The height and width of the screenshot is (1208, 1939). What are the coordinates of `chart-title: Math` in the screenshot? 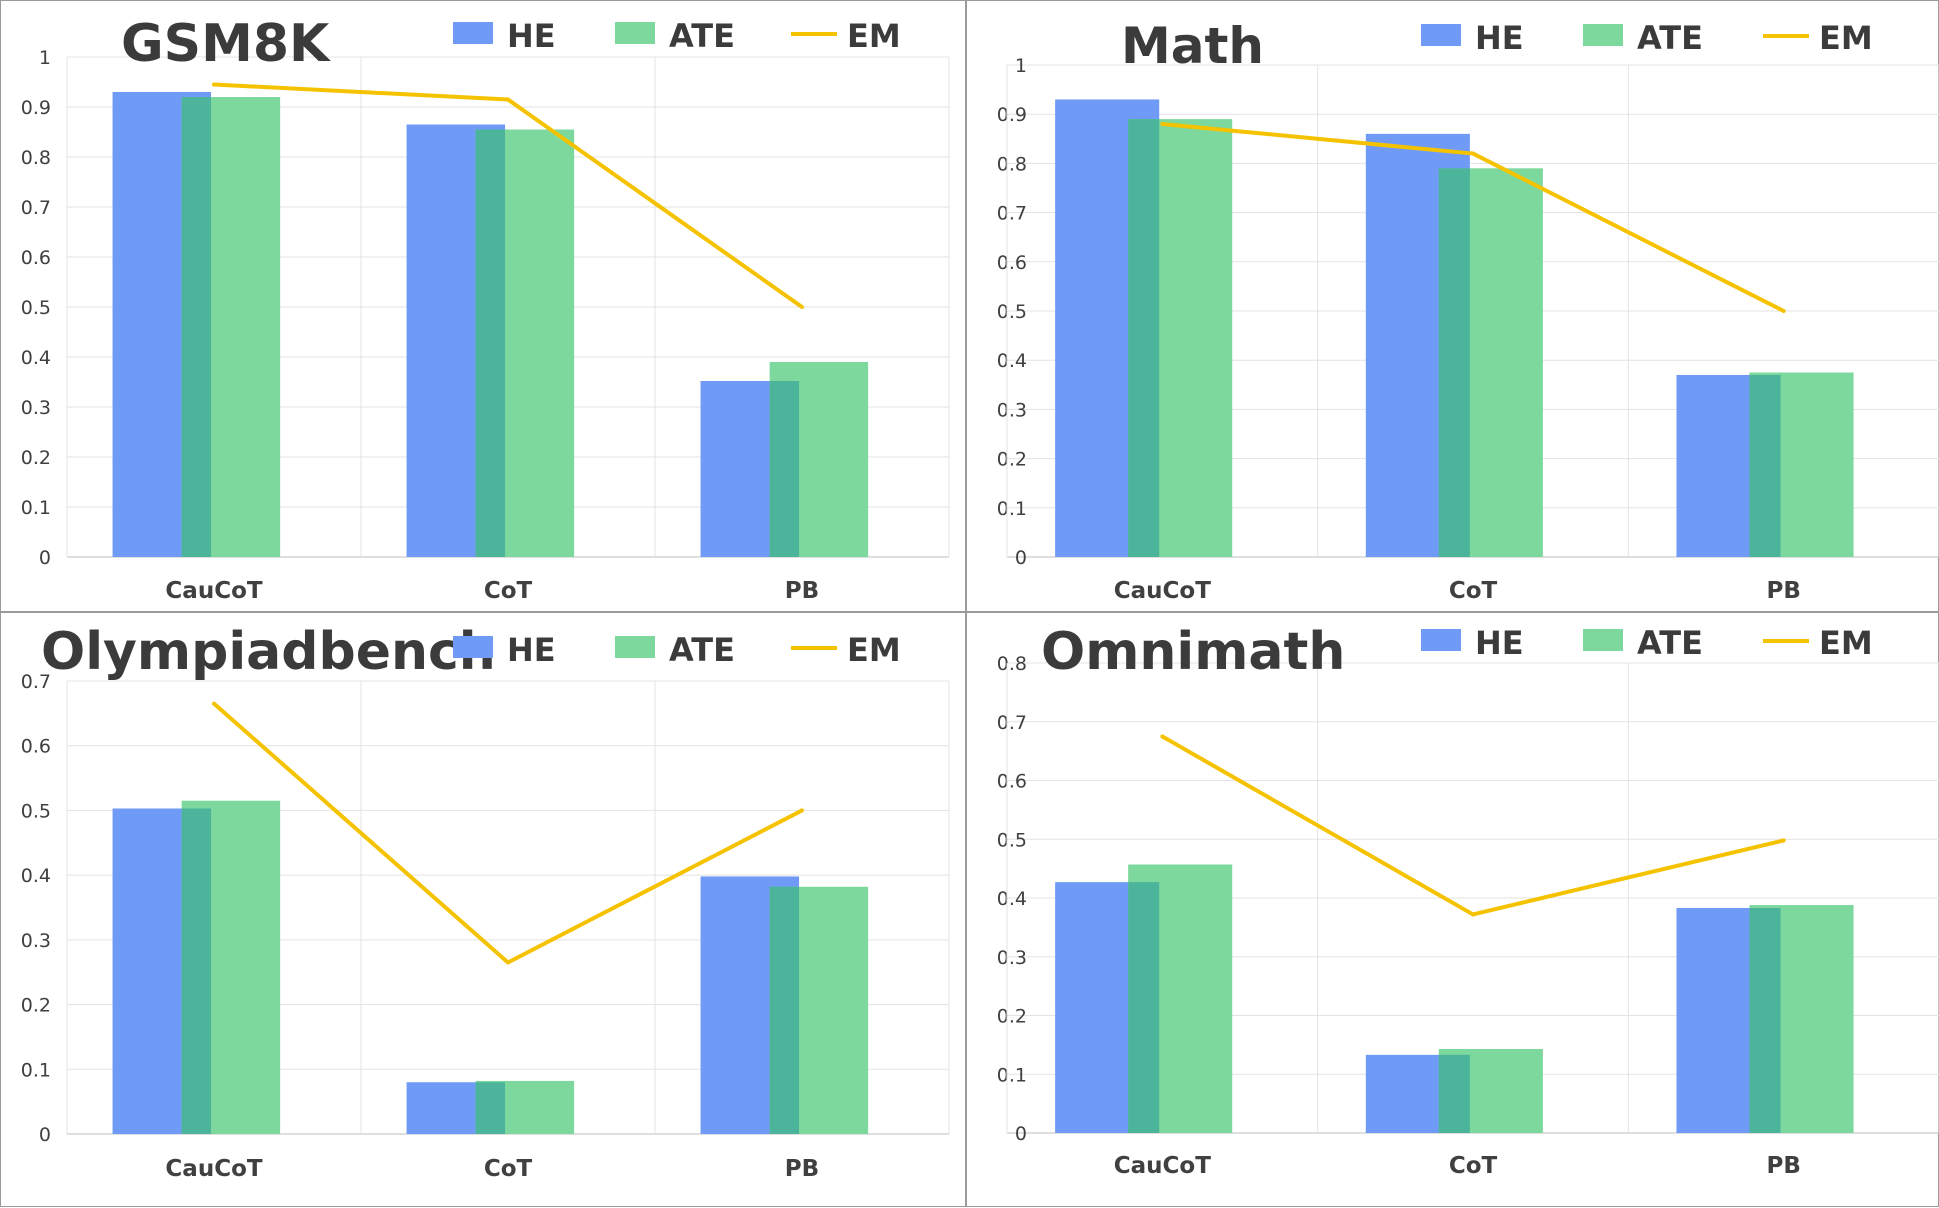 It's located at (1192, 46).